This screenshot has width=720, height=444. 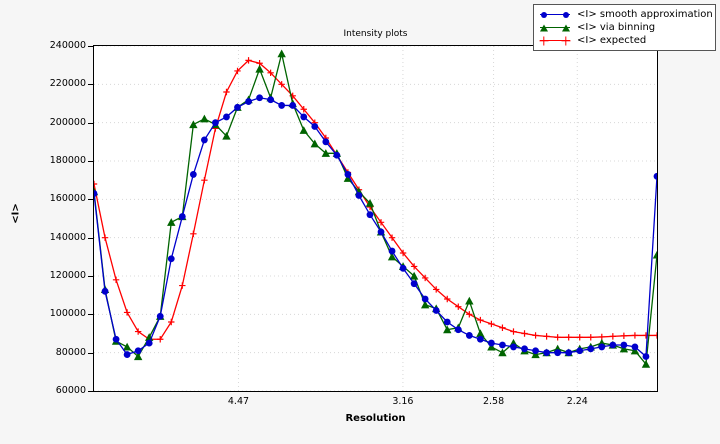 What do you see at coordinates (67, 237) in the screenshot?
I see `y-tick-label: 140000` at bounding box center [67, 237].